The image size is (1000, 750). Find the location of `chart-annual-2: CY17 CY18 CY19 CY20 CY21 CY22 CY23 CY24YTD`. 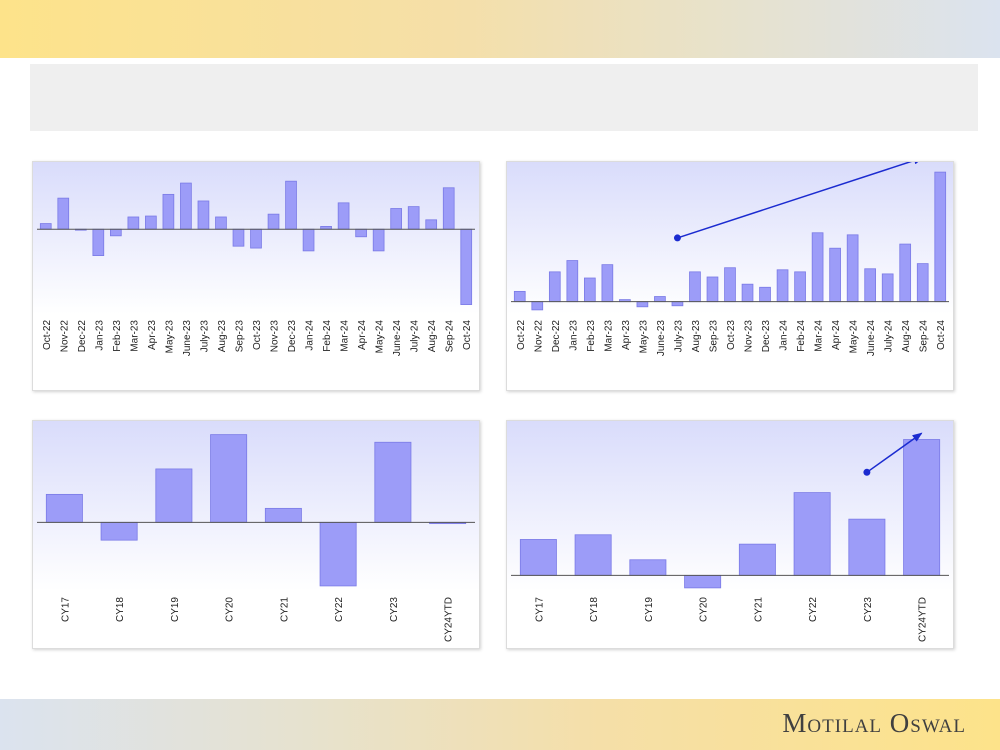

chart-annual-2: CY17 CY18 CY19 CY20 CY21 CY22 CY23 CY24YTD is located at coordinates (730, 534).